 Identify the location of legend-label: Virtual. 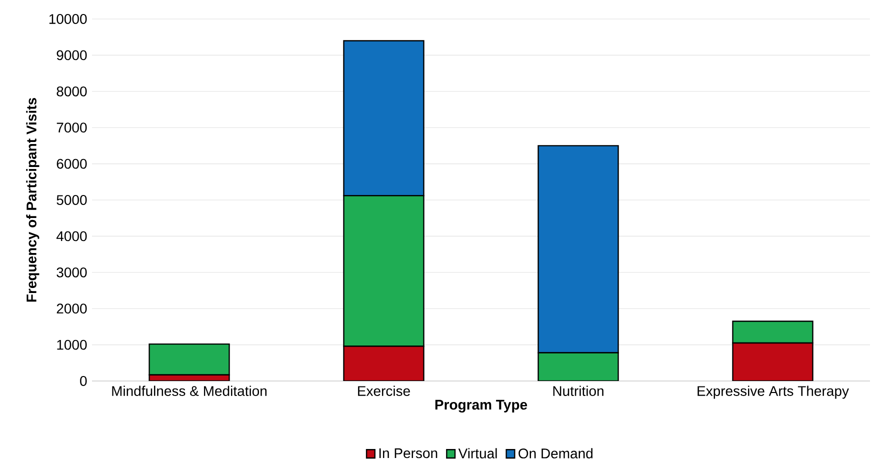
(477, 453).